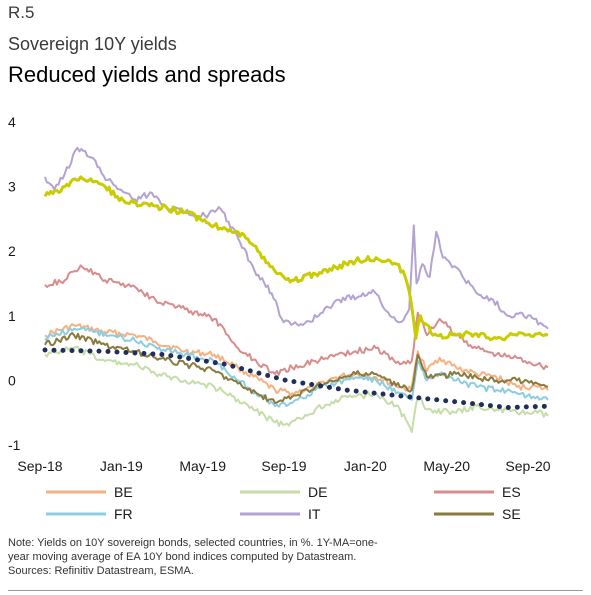 This screenshot has width=591, height=595. Describe the element at coordinates (123, 514) in the screenshot. I see `legend-label: FR` at that location.